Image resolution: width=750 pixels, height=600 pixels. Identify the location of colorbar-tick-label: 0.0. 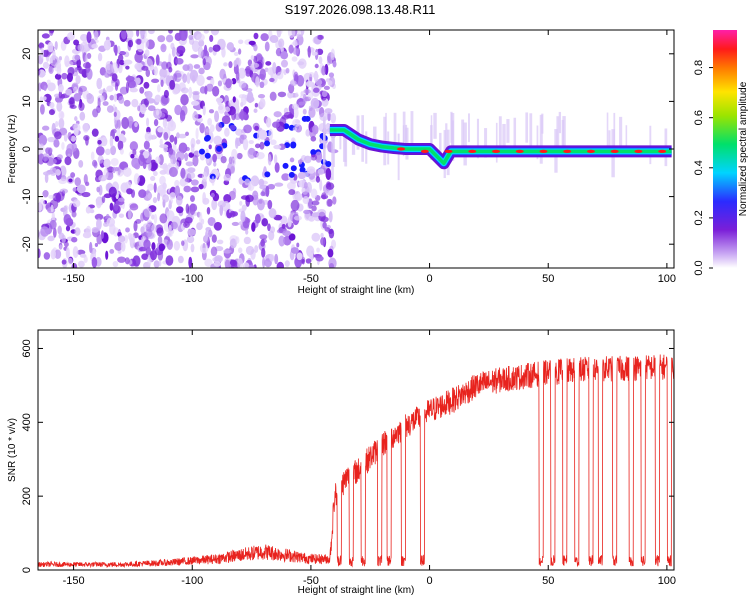
(699, 267).